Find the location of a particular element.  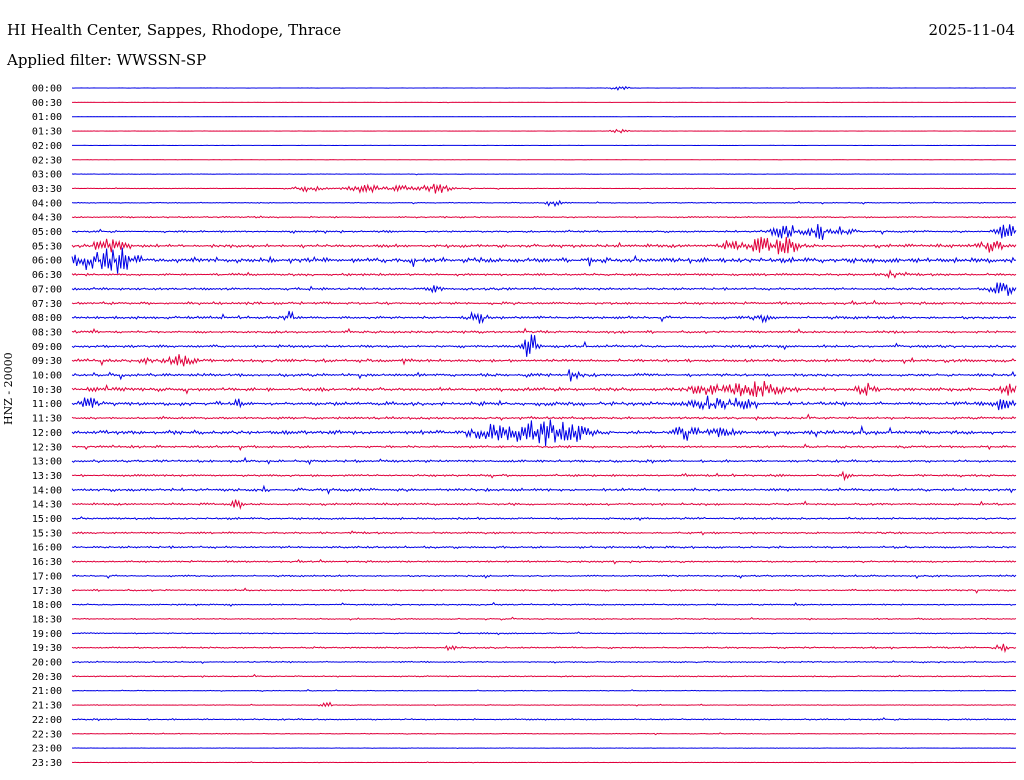

row-label: 21:00 is located at coordinates (47, 691).